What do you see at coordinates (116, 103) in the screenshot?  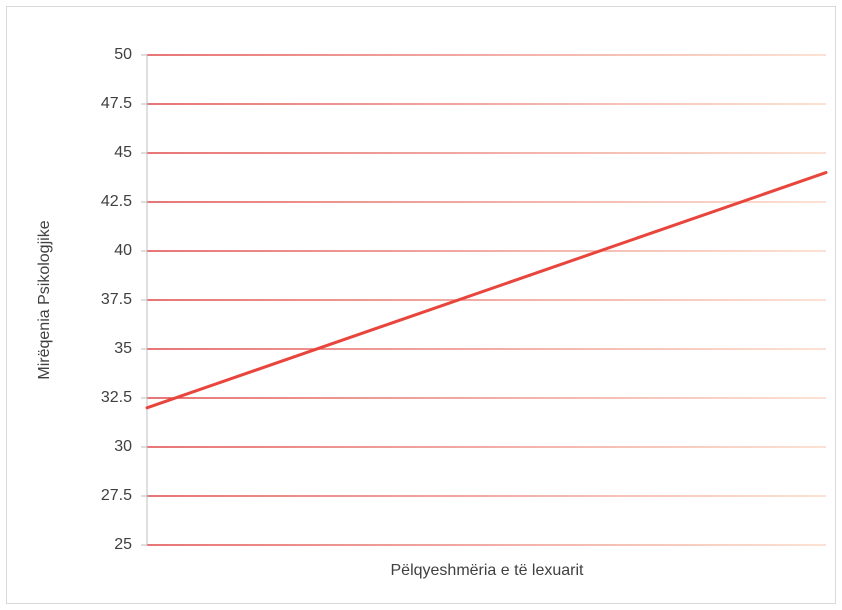 I see `y-tick-label: 47.5` at bounding box center [116, 103].